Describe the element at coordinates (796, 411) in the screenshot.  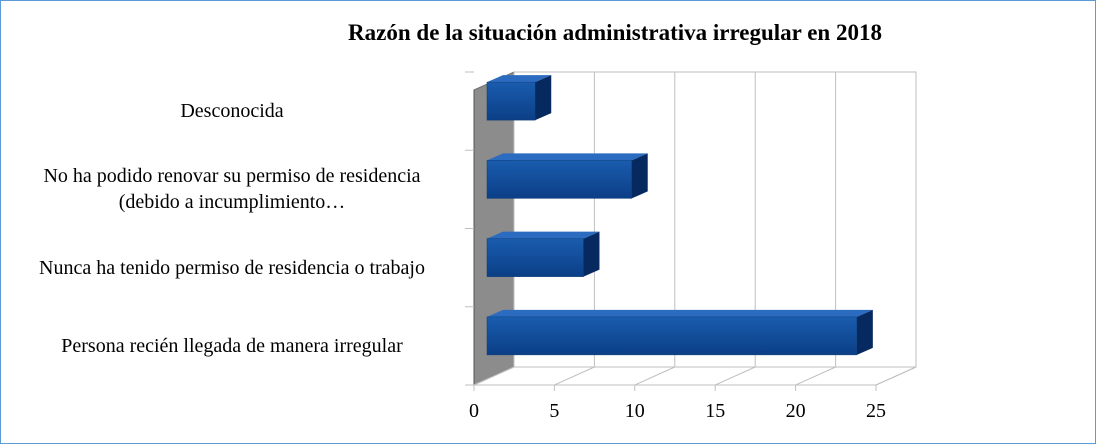
I see `x-tick-label: 20` at that location.